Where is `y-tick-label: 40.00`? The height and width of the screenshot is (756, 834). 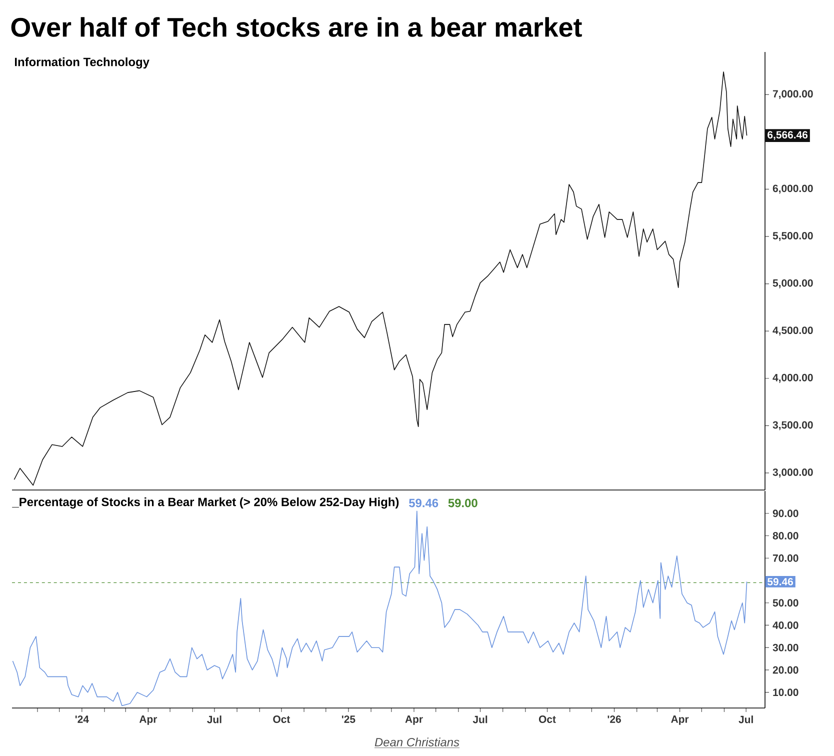
y-tick-label: 40.00 is located at coordinates (785, 625).